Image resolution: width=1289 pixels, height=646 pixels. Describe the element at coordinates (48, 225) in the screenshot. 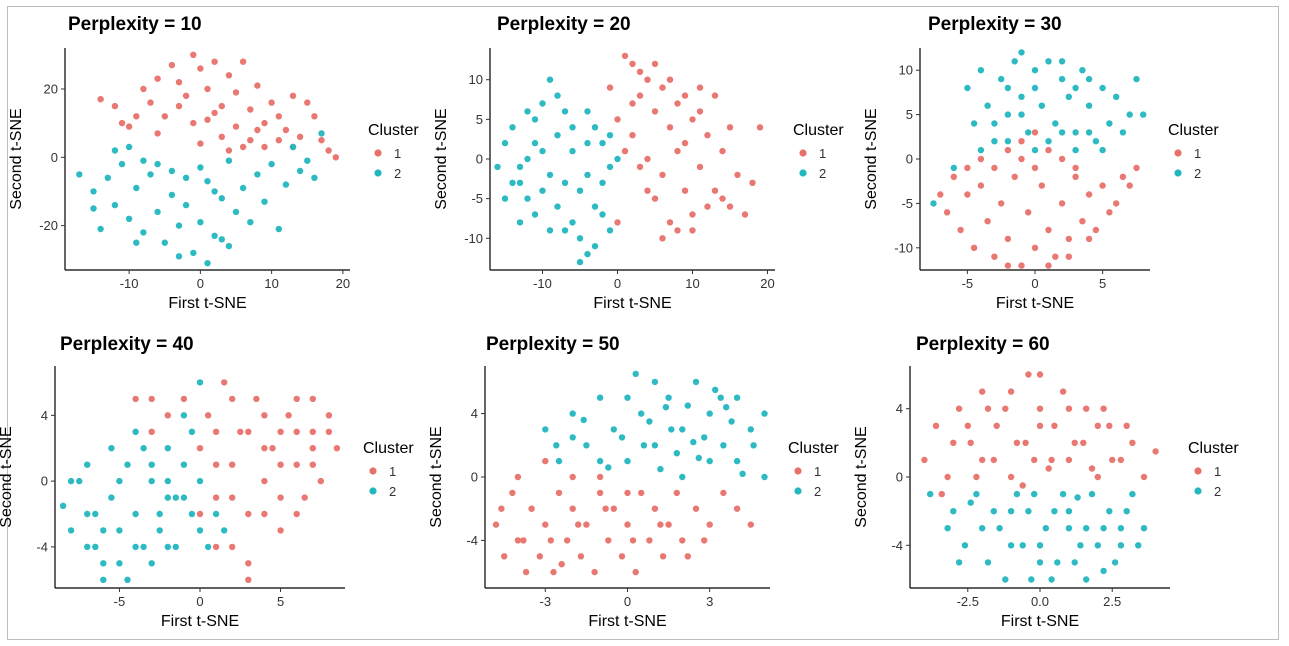

I see `y-tick-label: -20` at that location.